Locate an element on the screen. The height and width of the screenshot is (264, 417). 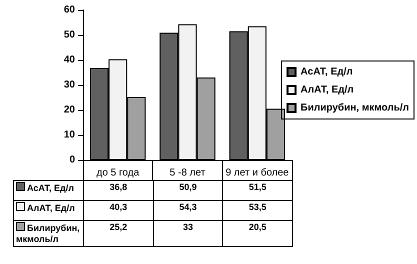
data-label: 33 is located at coordinates (188, 233).